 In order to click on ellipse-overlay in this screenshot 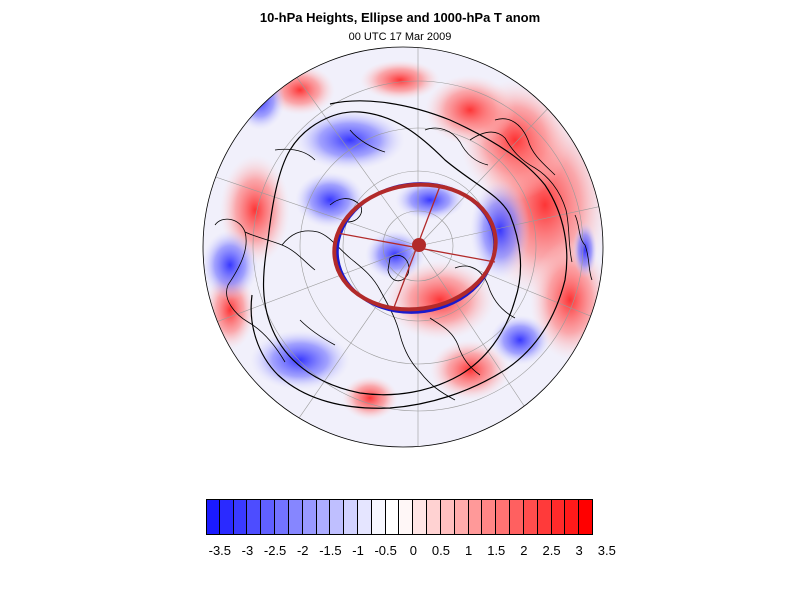, I will do `click(415, 248)`.